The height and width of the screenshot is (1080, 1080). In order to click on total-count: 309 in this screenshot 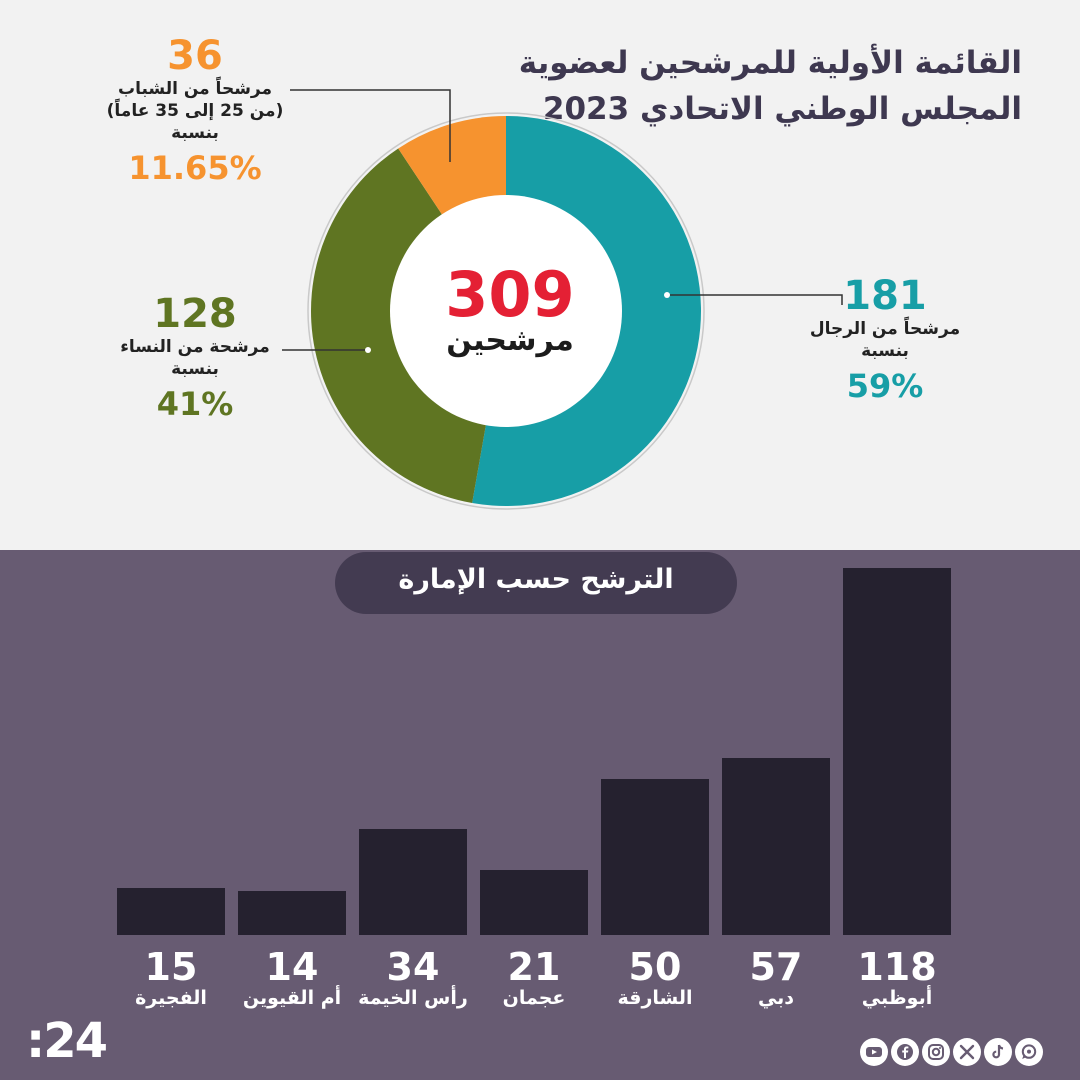, I will do `click(510, 294)`.